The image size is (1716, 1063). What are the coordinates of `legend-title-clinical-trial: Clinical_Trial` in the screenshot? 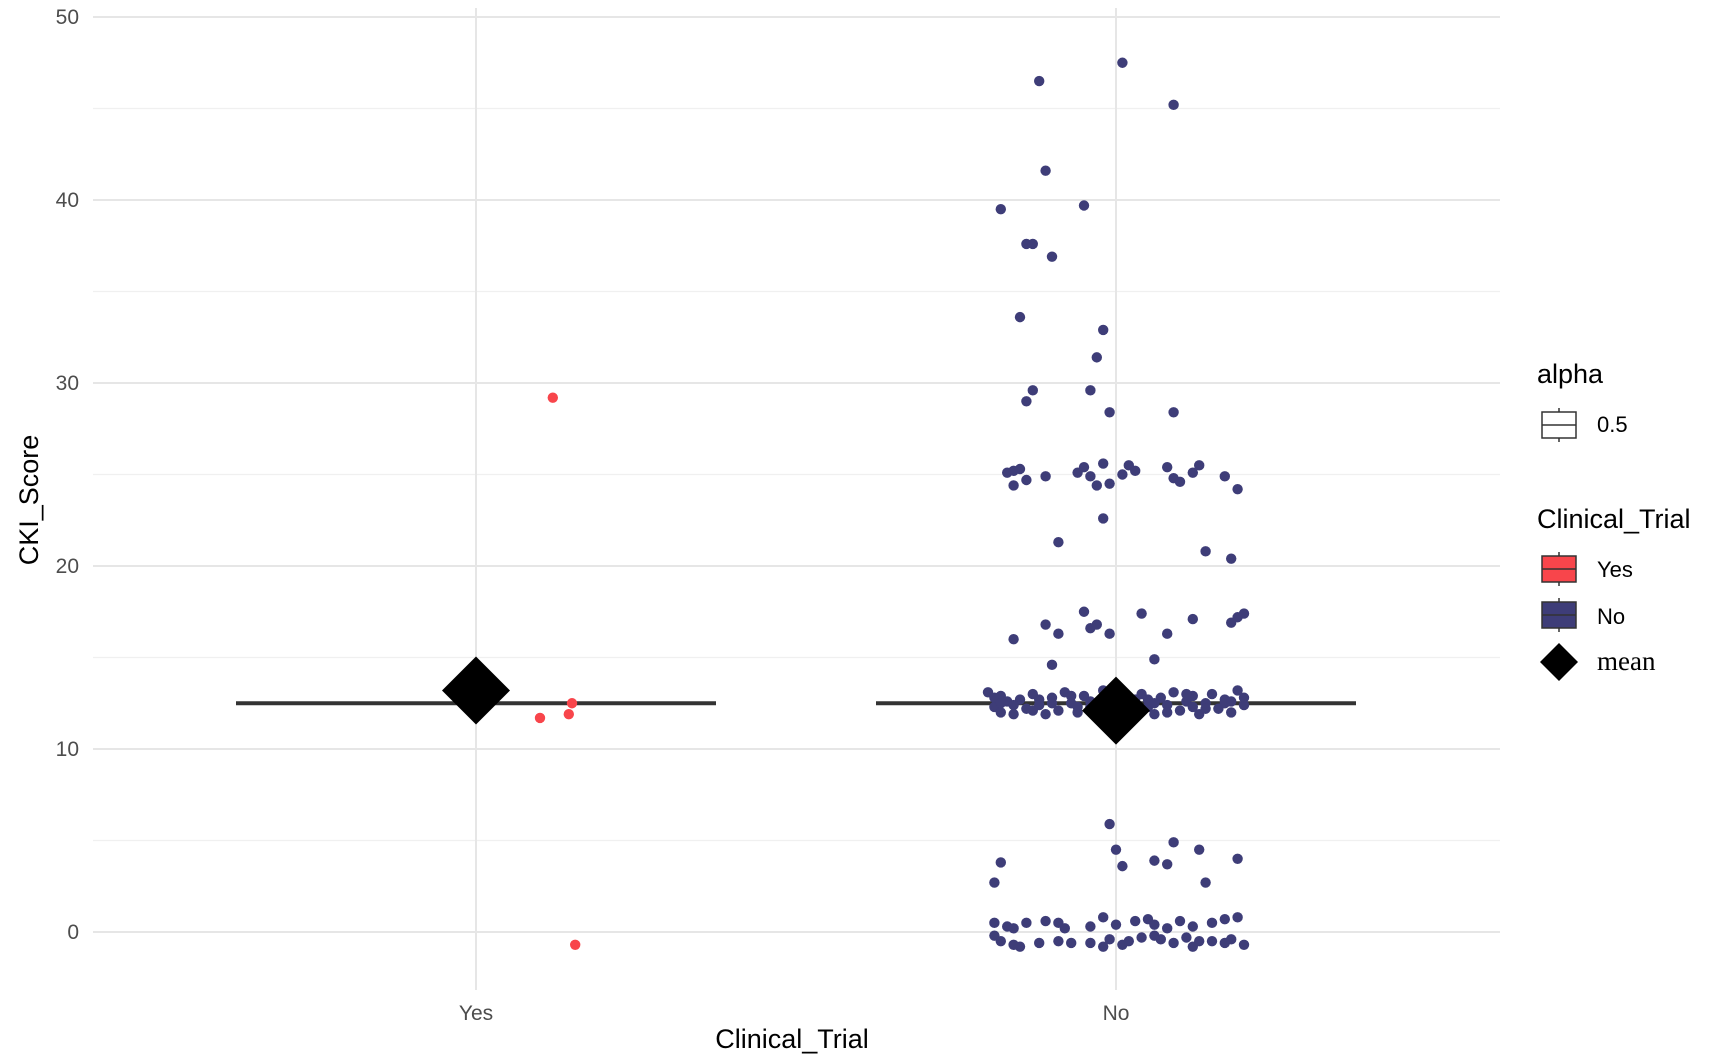 It's located at (1614, 519).